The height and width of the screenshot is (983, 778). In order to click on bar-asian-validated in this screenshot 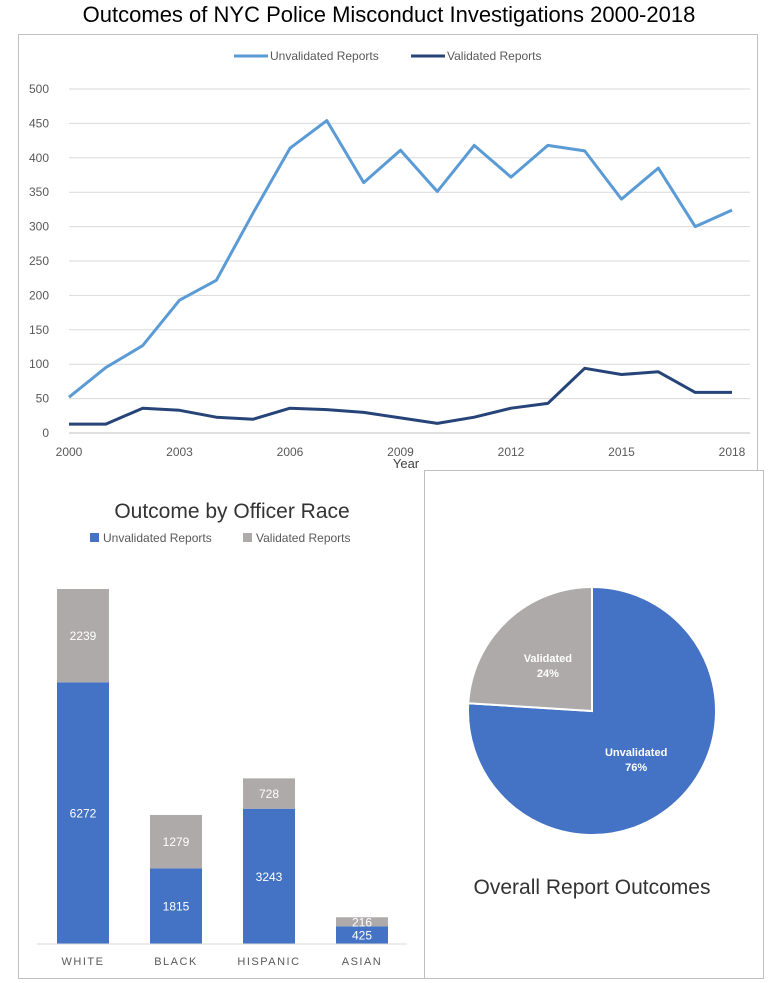, I will do `click(362, 922)`.